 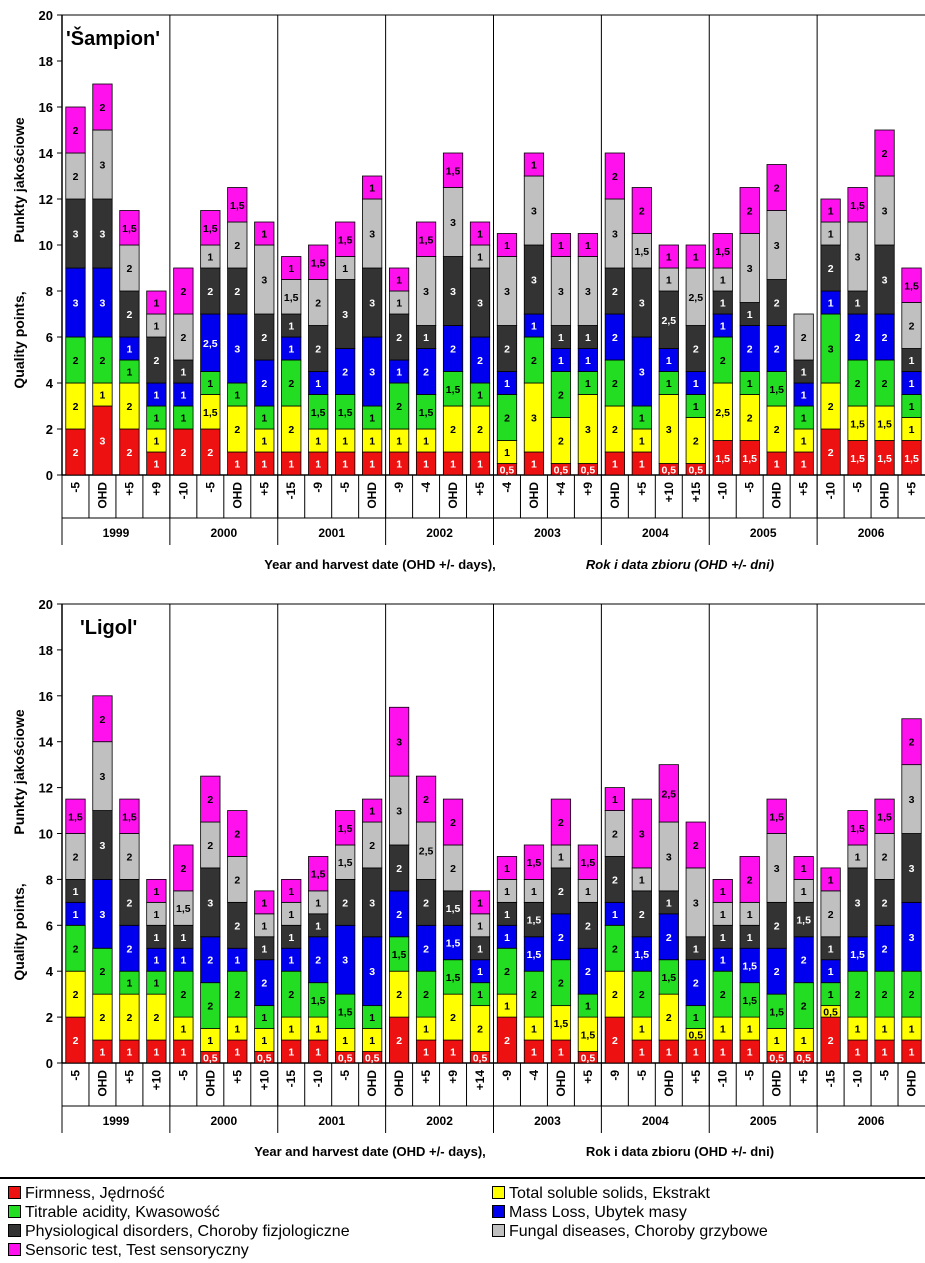 What do you see at coordinates (480, 1080) in the screenshot?
I see `category-label: +14` at bounding box center [480, 1080].